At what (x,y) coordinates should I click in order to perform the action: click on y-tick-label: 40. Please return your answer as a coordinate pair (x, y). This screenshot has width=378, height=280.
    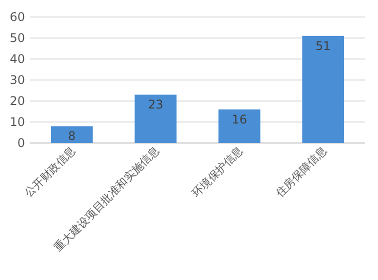
    Looking at the image, I should click on (17, 59).